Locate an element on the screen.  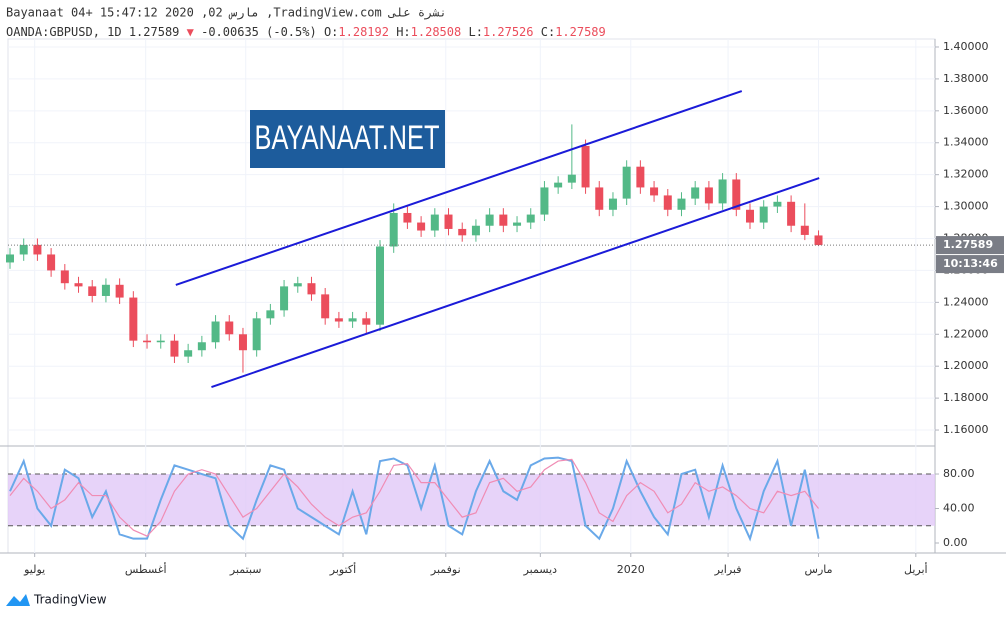
stoch-line is located at coordinates (414, 497).